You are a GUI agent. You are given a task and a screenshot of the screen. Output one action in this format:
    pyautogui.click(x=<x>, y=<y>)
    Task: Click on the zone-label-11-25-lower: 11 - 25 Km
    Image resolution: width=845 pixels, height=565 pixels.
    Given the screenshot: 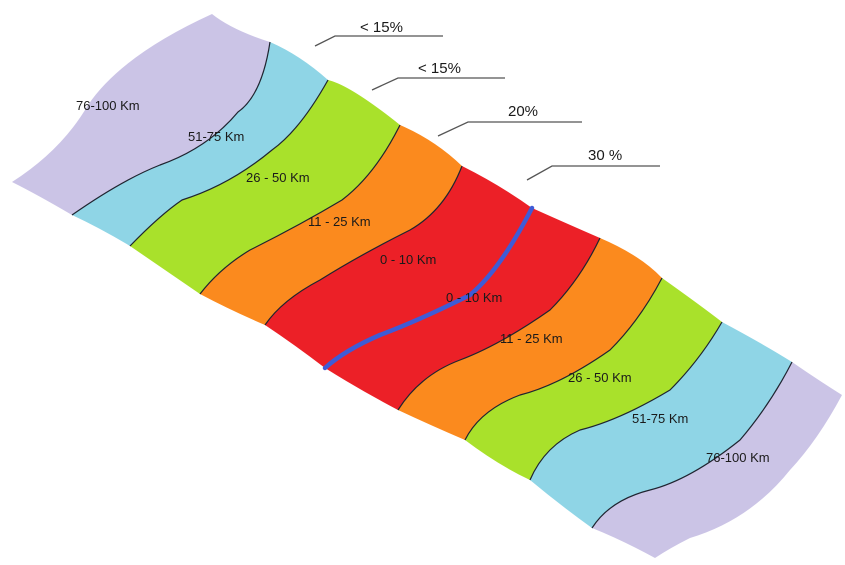 What is the action you would take?
    pyautogui.click(x=531, y=338)
    